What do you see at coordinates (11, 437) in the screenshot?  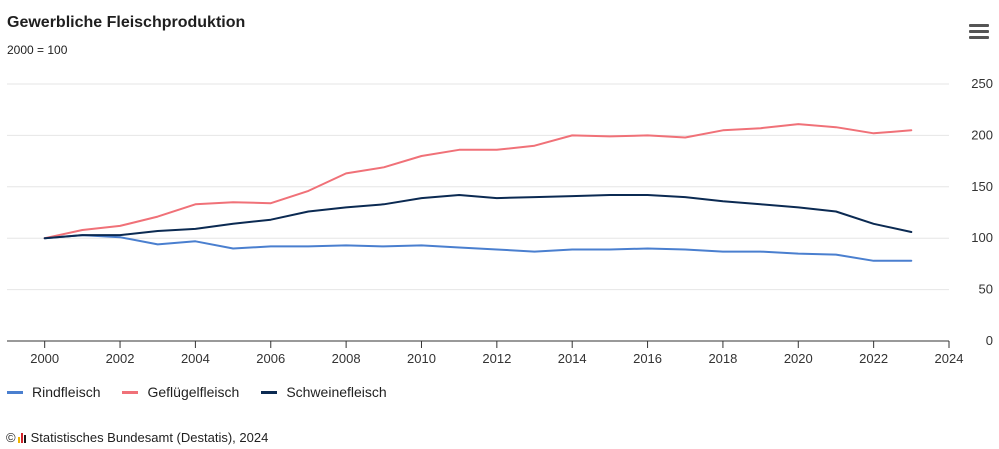 I see `copyright-symbol: ©` at bounding box center [11, 437].